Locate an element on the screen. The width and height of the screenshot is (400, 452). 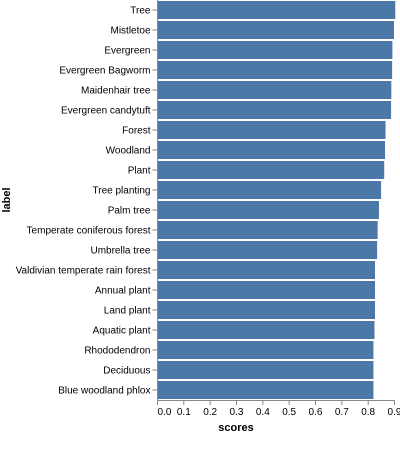
x-tick-label: 0.9 is located at coordinates (394, 412).